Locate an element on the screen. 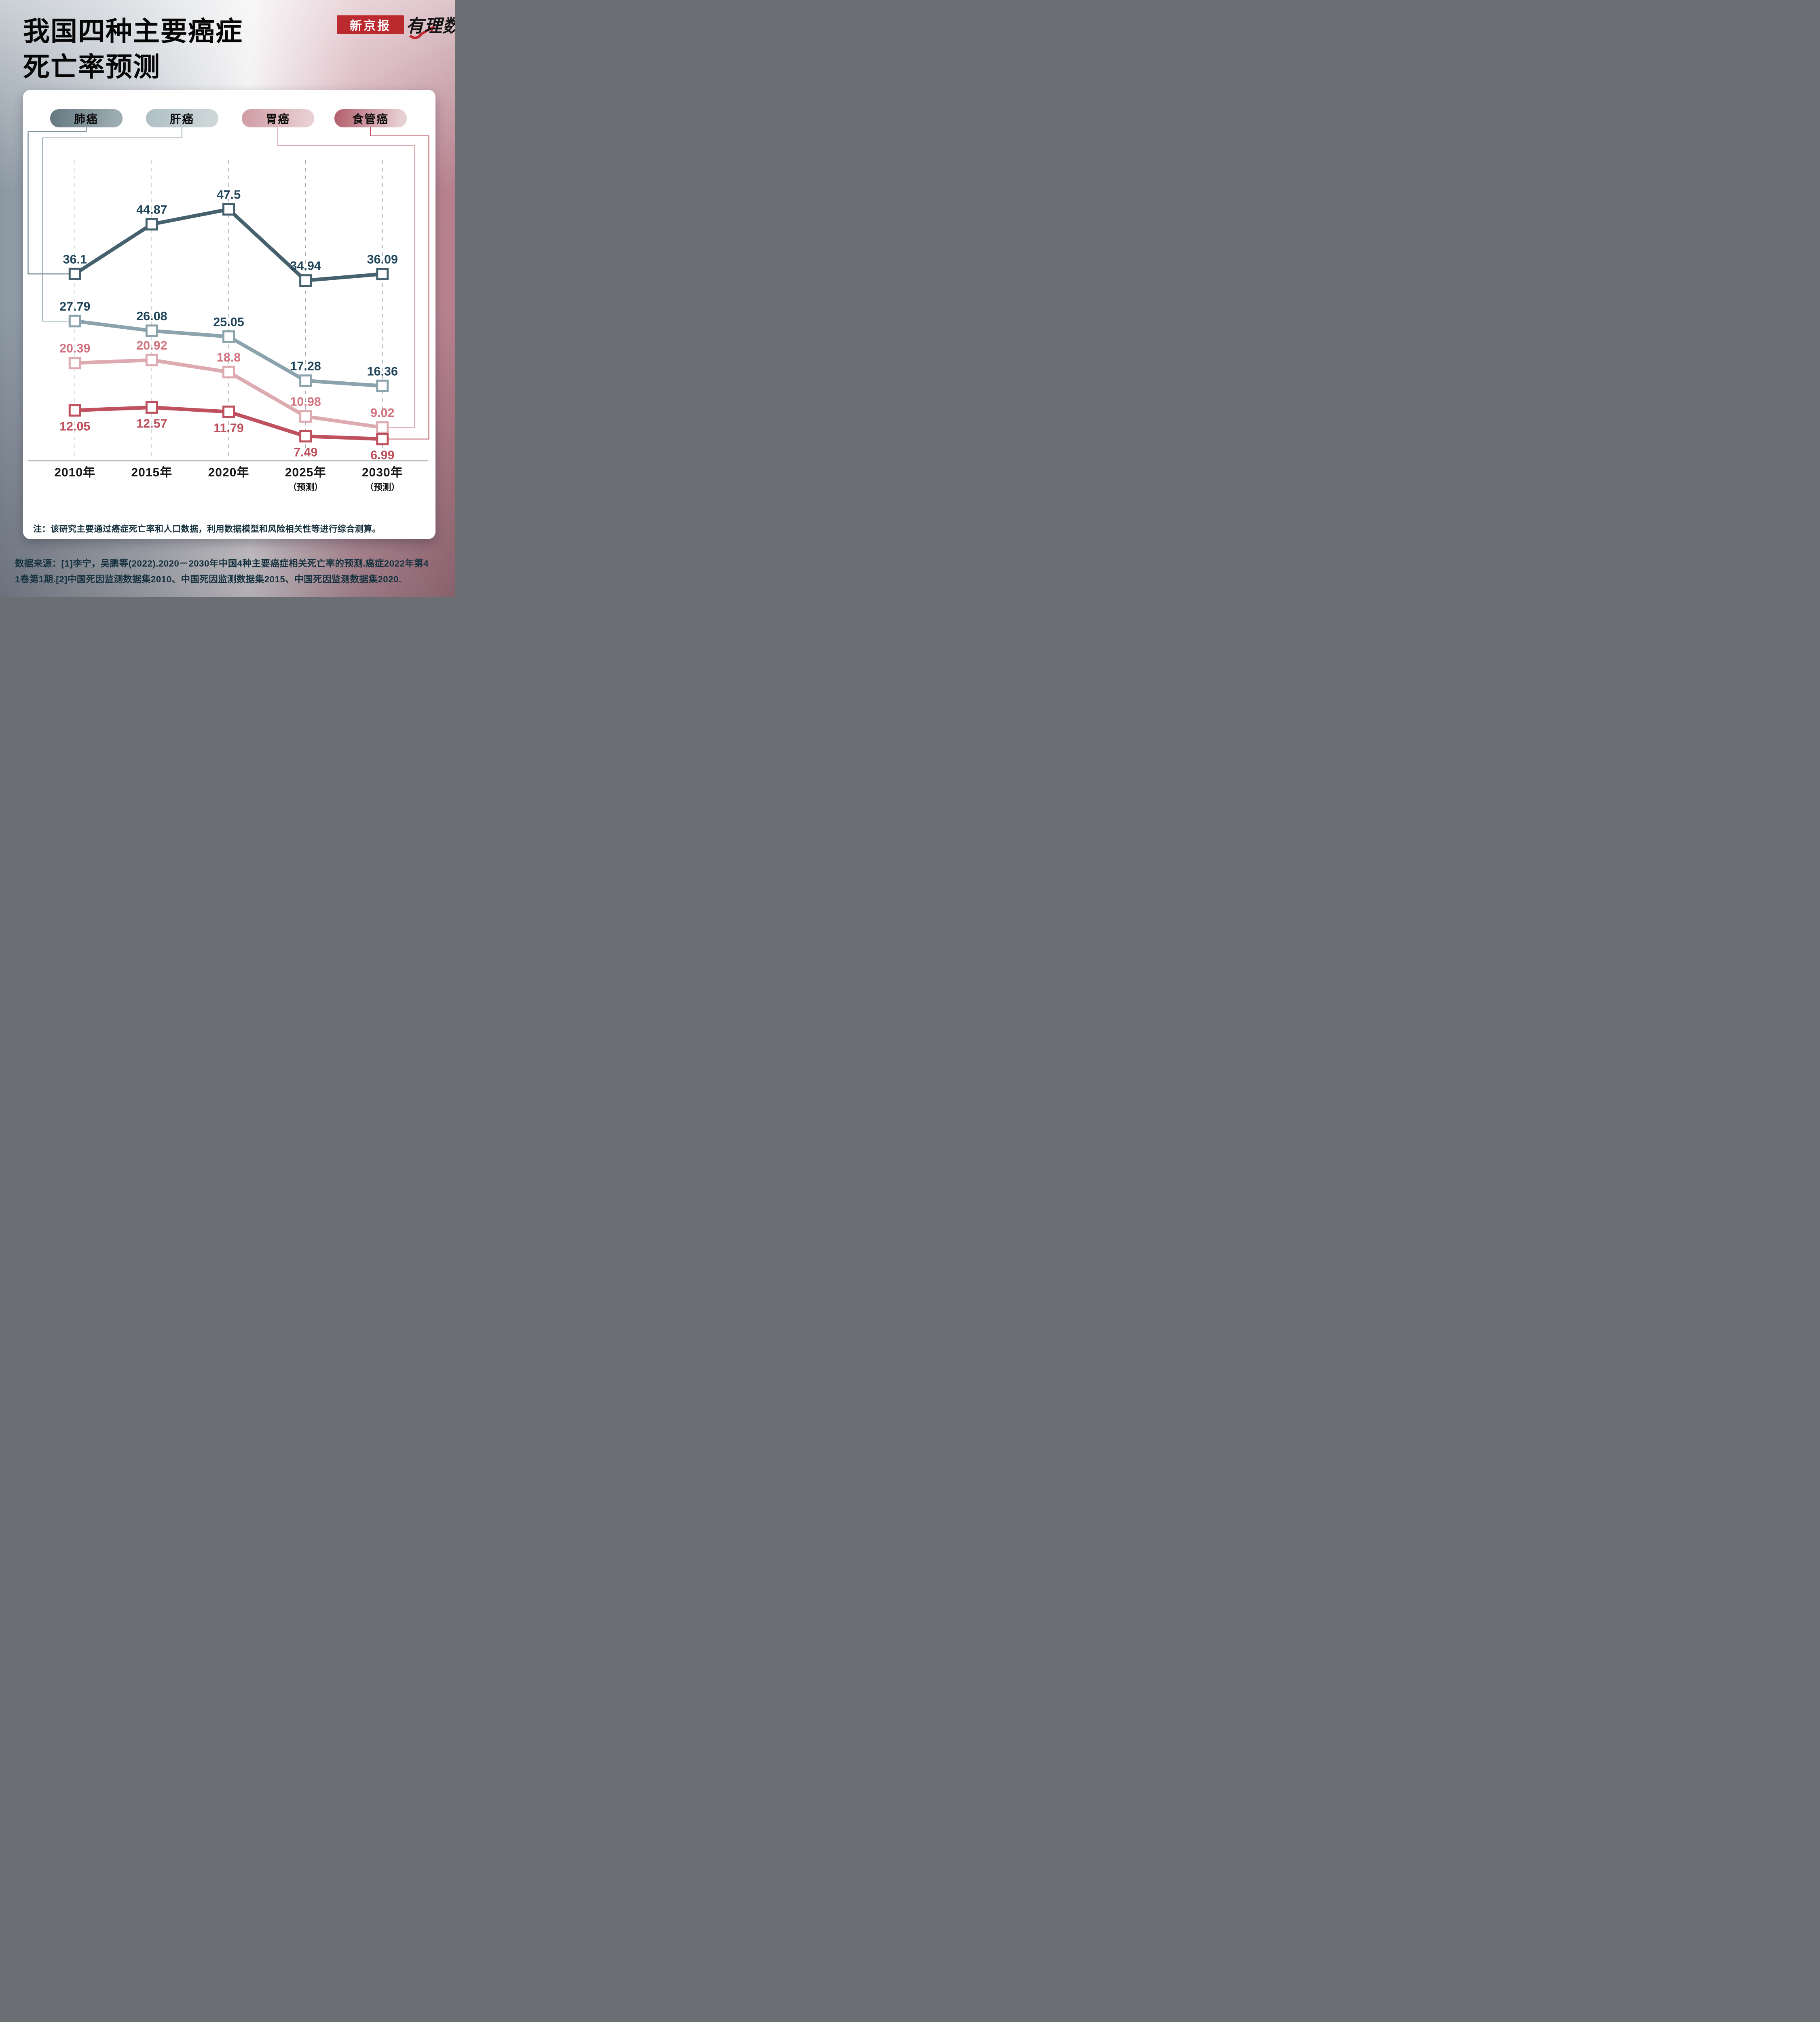 The height and width of the screenshot is (2022, 1820). legend-pill-3: 胃癌 is located at coordinates (277, 118).